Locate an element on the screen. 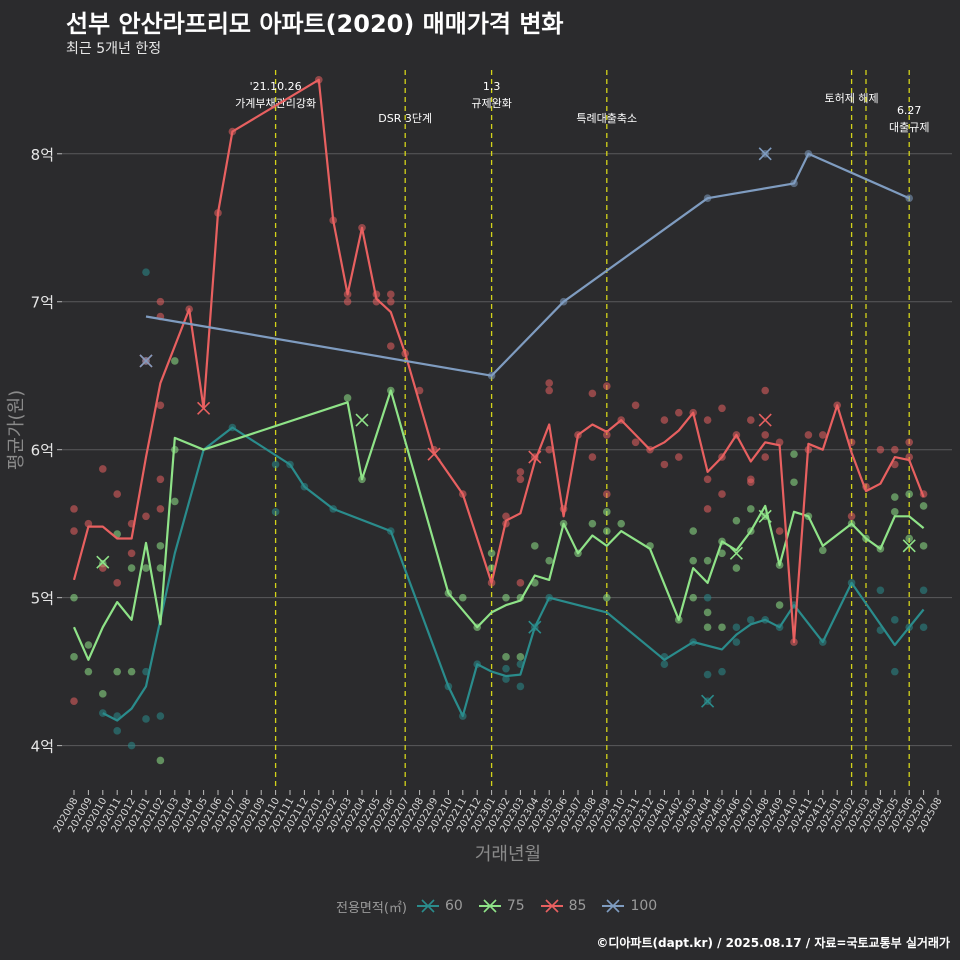 Image resolution: width=960 pixels, height=960 pixels. legend-label-60: 60 is located at coordinates (453, 906).